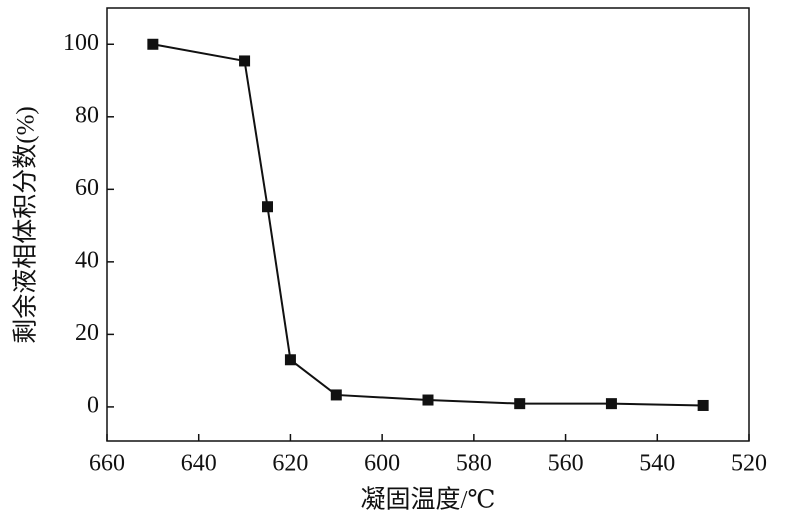 The width and height of the screenshot is (791, 531). Describe the element at coordinates (428, 500) in the screenshot. I see `x-axis-title: 凝固温度/℃` at that location.